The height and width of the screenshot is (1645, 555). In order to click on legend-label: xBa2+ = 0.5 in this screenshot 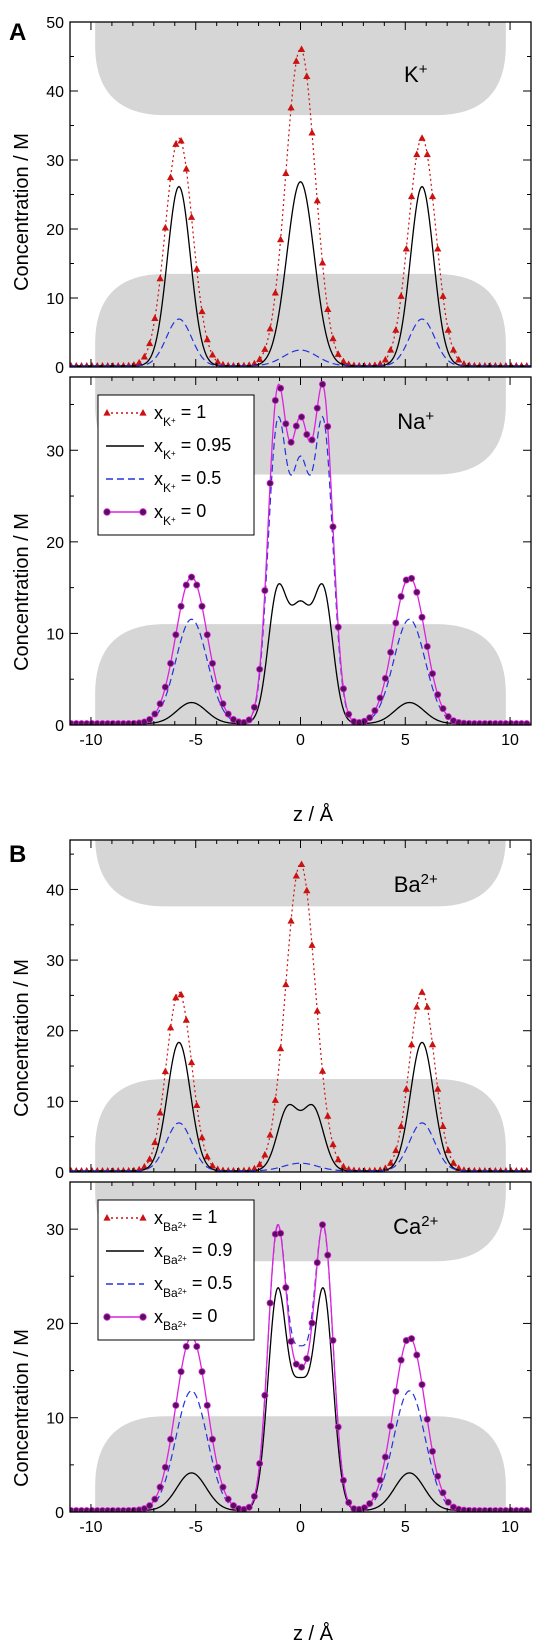, I will do `click(193, 1286)`.